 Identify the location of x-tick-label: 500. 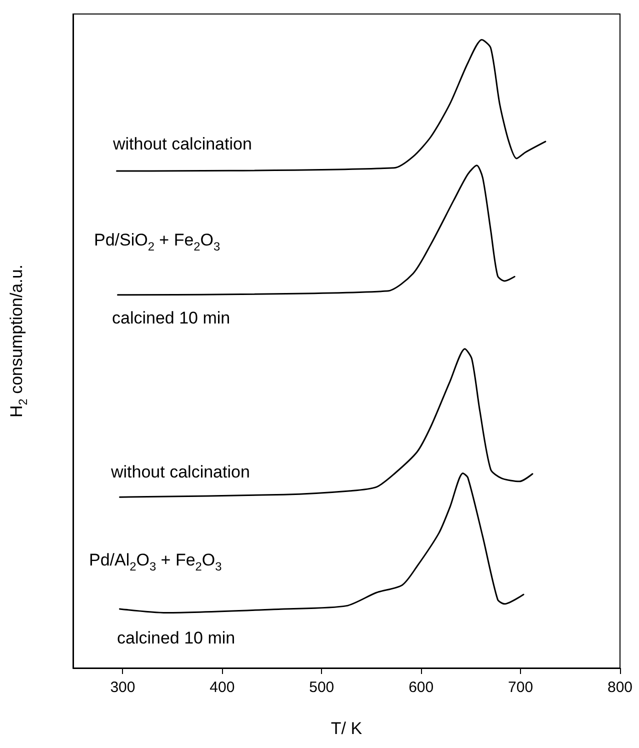
(321, 687).